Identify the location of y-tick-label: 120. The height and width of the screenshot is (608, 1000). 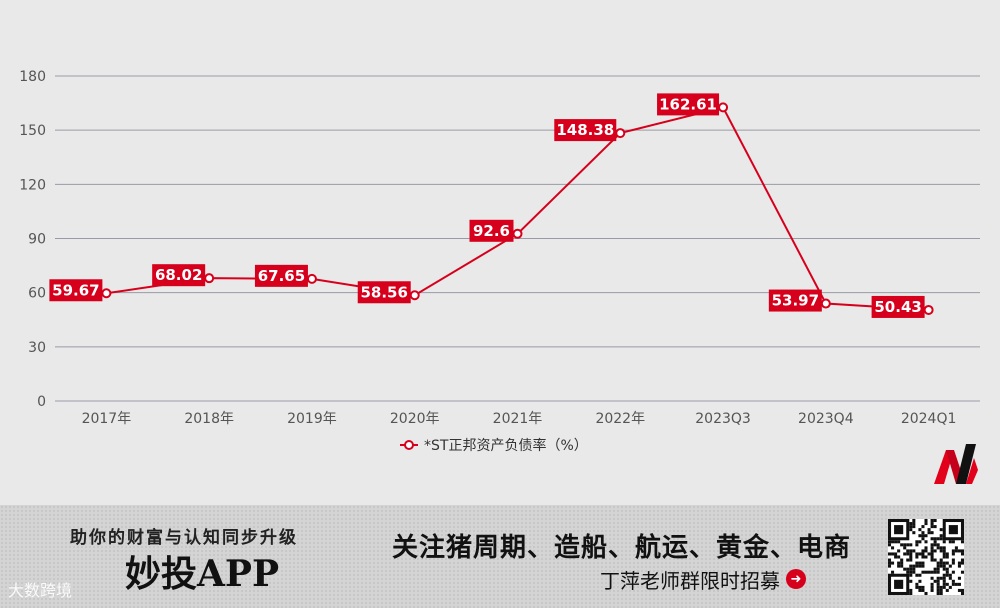
(32, 185).